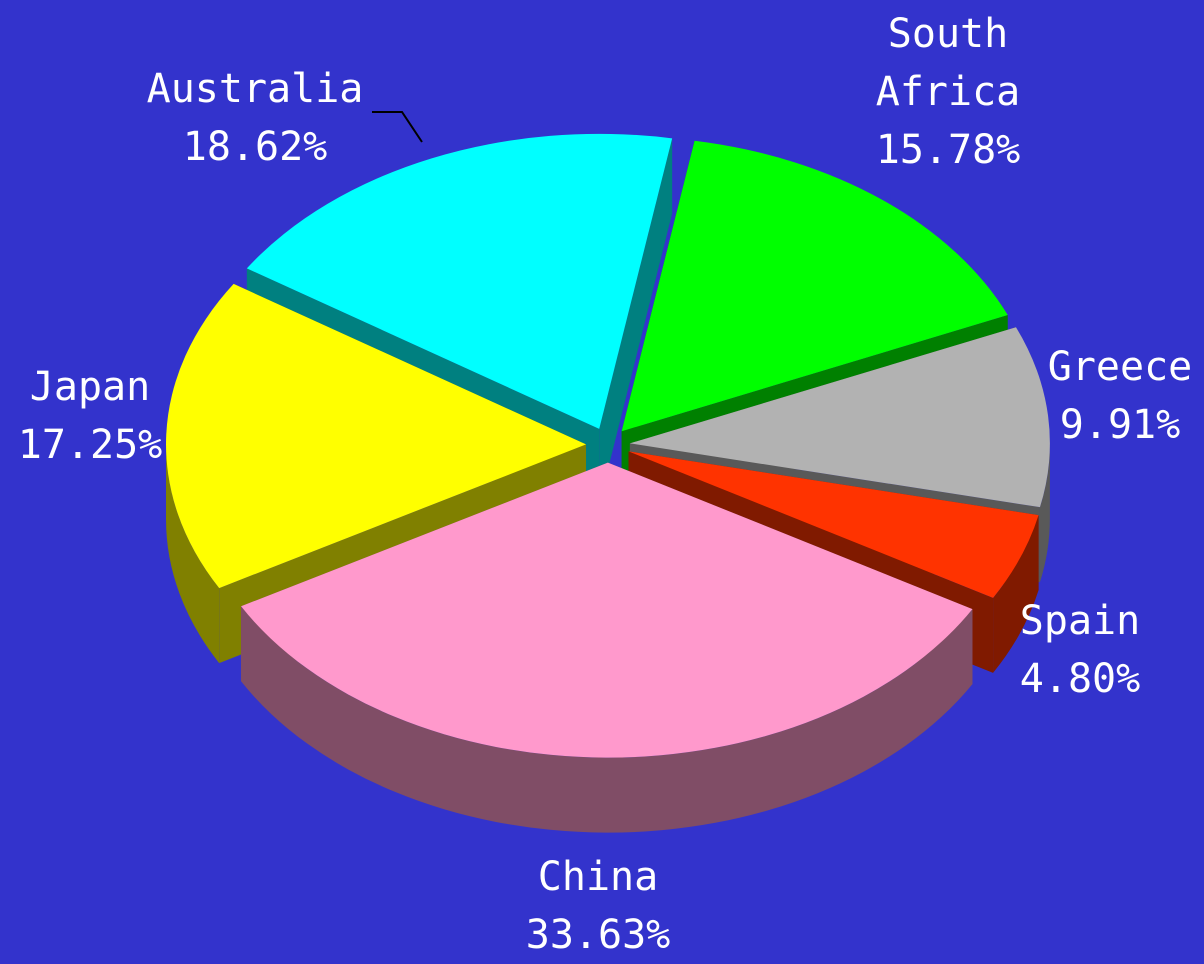 The image size is (1204, 964). What do you see at coordinates (1080, 621) in the screenshot?
I see `label-name: Spain` at bounding box center [1080, 621].